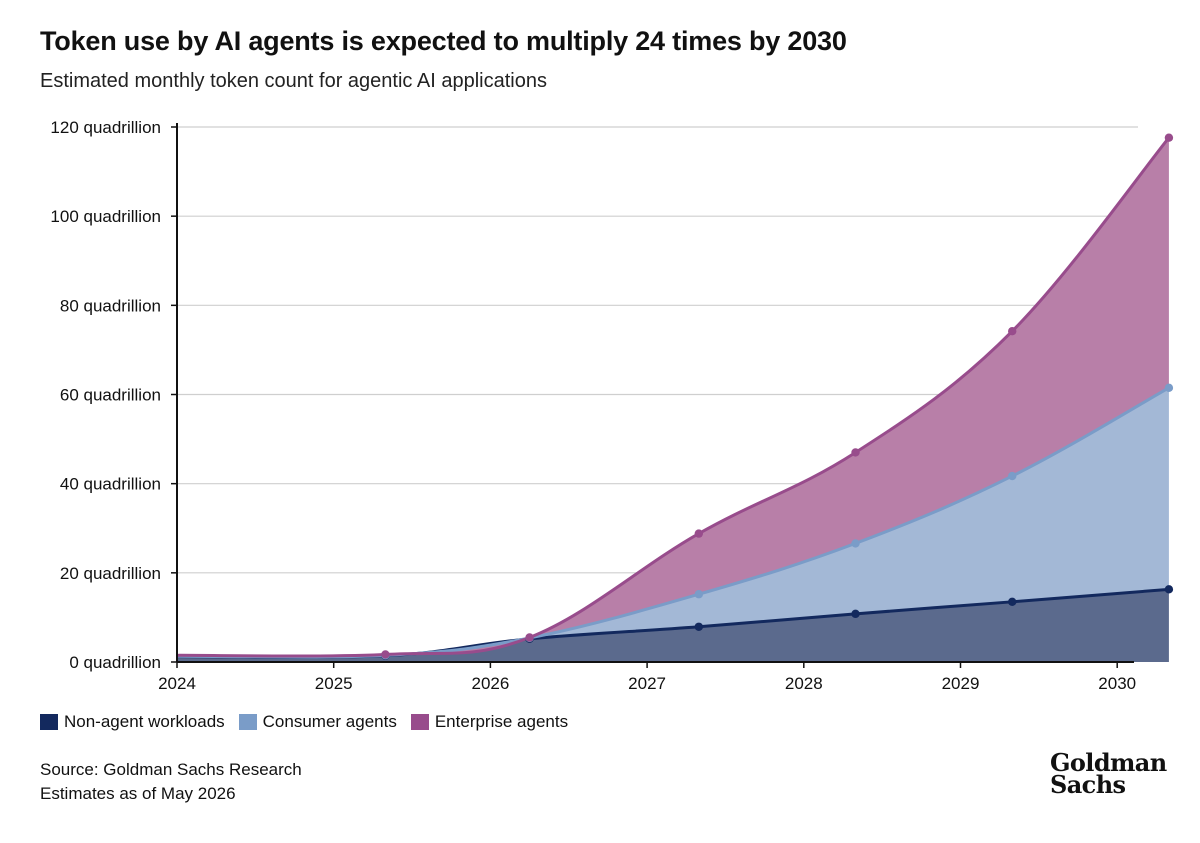 The height and width of the screenshot is (843, 1200). What do you see at coordinates (501, 721) in the screenshot?
I see `legend-label-enterprise: Enterprise agents` at bounding box center [501, 721].